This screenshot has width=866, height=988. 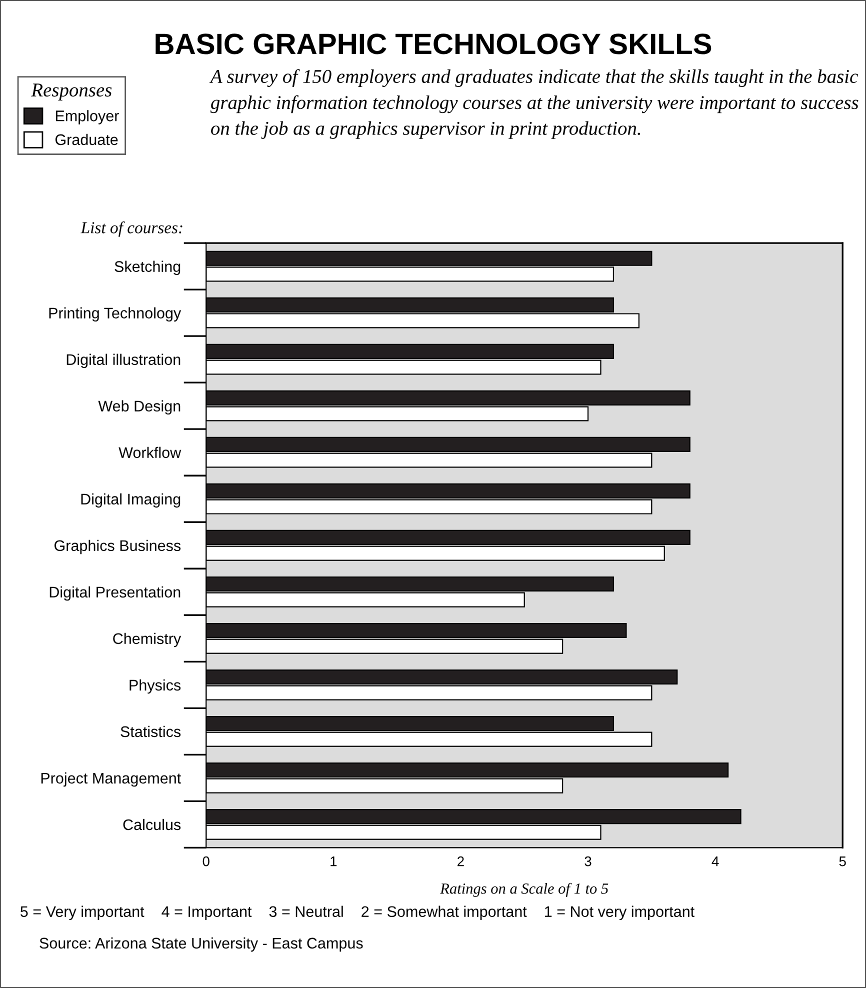 What do you see at coordinates (117, 547) in the screenshot?
I see `y-tick-label: Graphics Business` at bounding box center [117, 547].